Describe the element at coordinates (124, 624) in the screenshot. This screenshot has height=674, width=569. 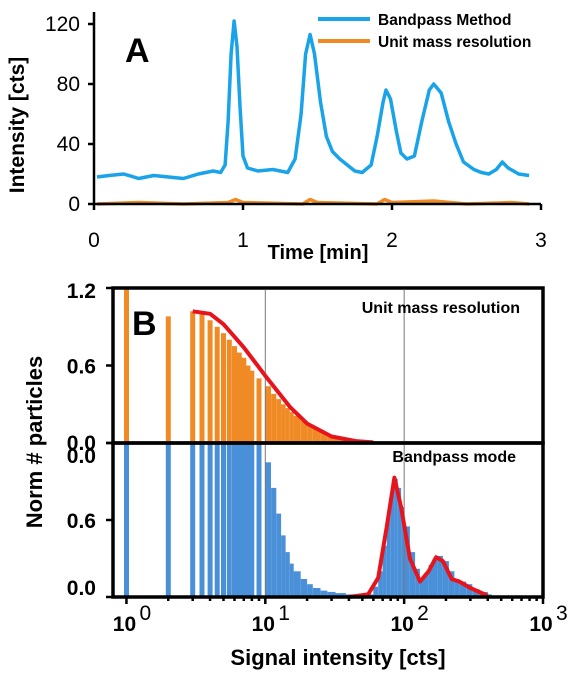
I see `panel-b-xtick-label-0: 10` at that location.